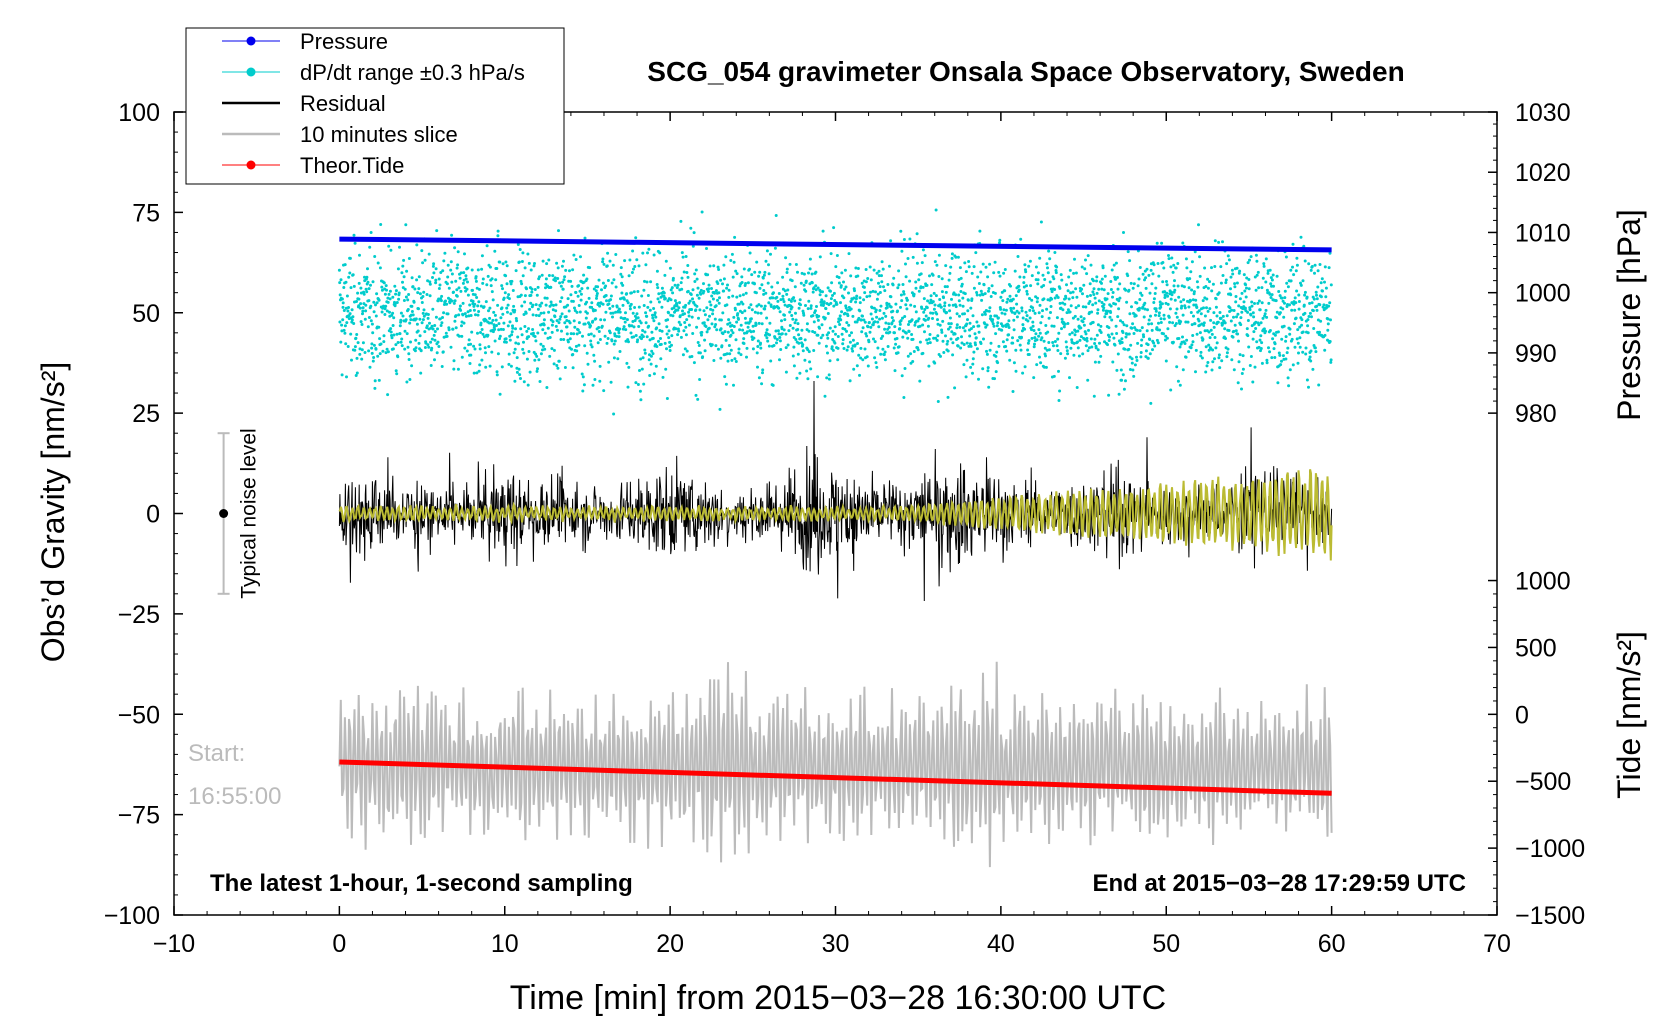 The image size is (1676, 1020). What do you see at coordinates (1536, 414) in the screenshot?
I see `pressure-tick-label: 980` at bounding box center [1536, 414].